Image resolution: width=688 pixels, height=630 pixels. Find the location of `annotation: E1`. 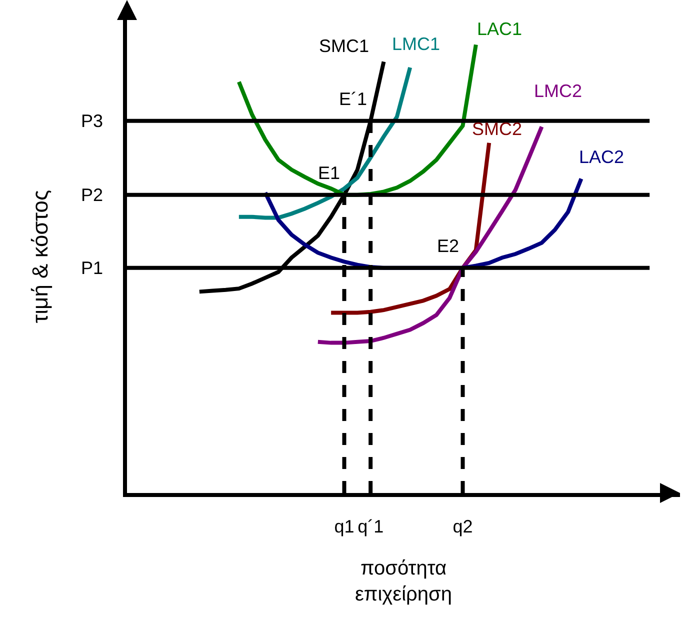

annotation: E1 is located at coordinates (329, 173).